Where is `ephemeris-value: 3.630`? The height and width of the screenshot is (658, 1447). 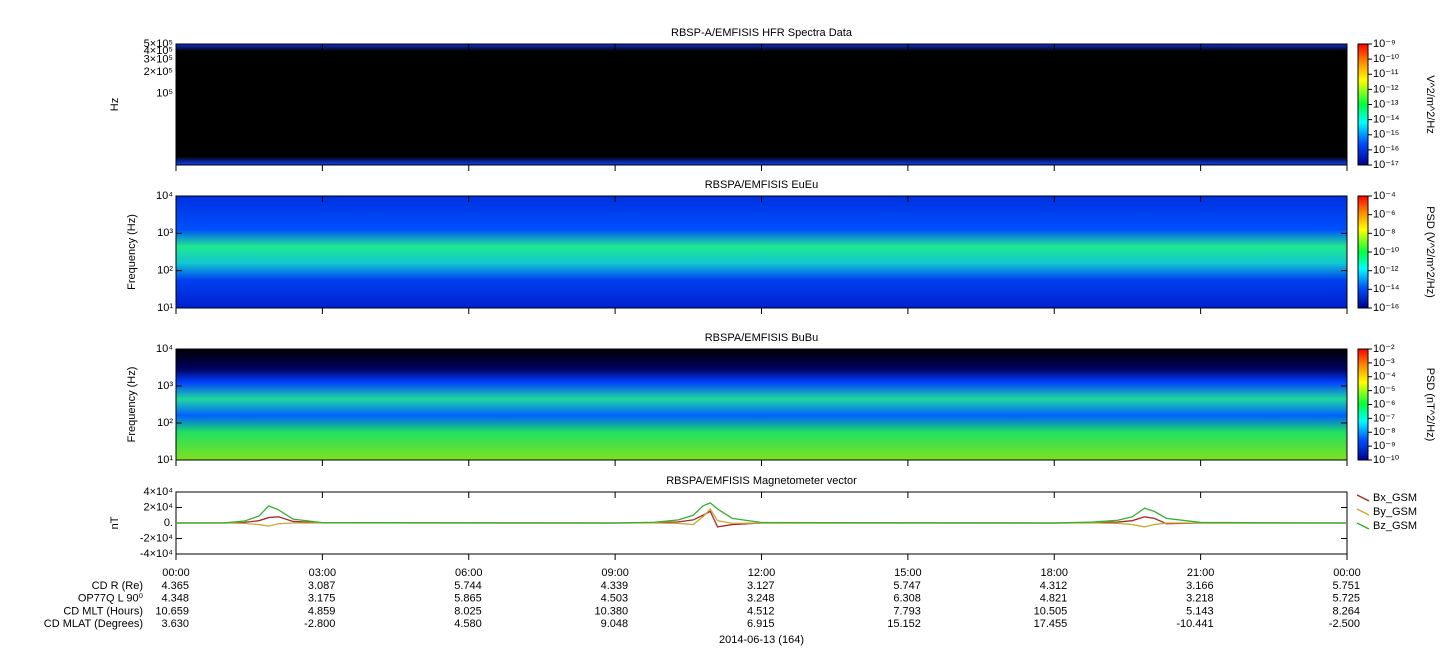
ephemeris-value: 3.630 is located at coordinates (175, 624).